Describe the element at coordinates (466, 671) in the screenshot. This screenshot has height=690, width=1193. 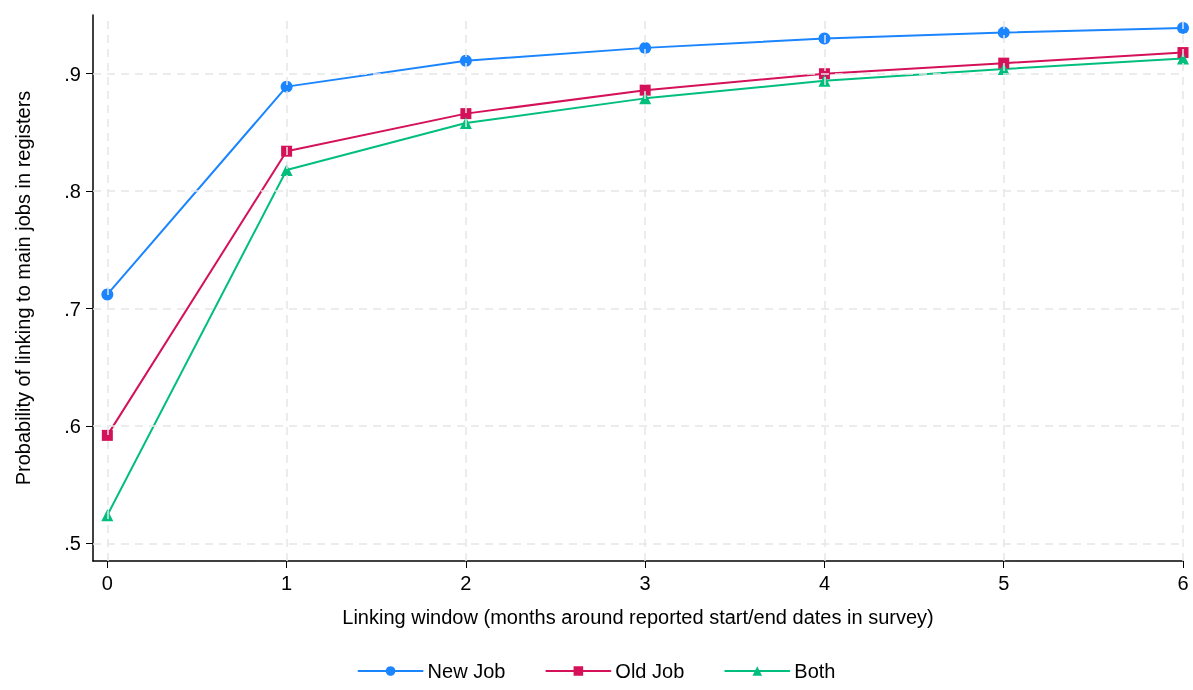
I see `legend-label: New Job` at that location.